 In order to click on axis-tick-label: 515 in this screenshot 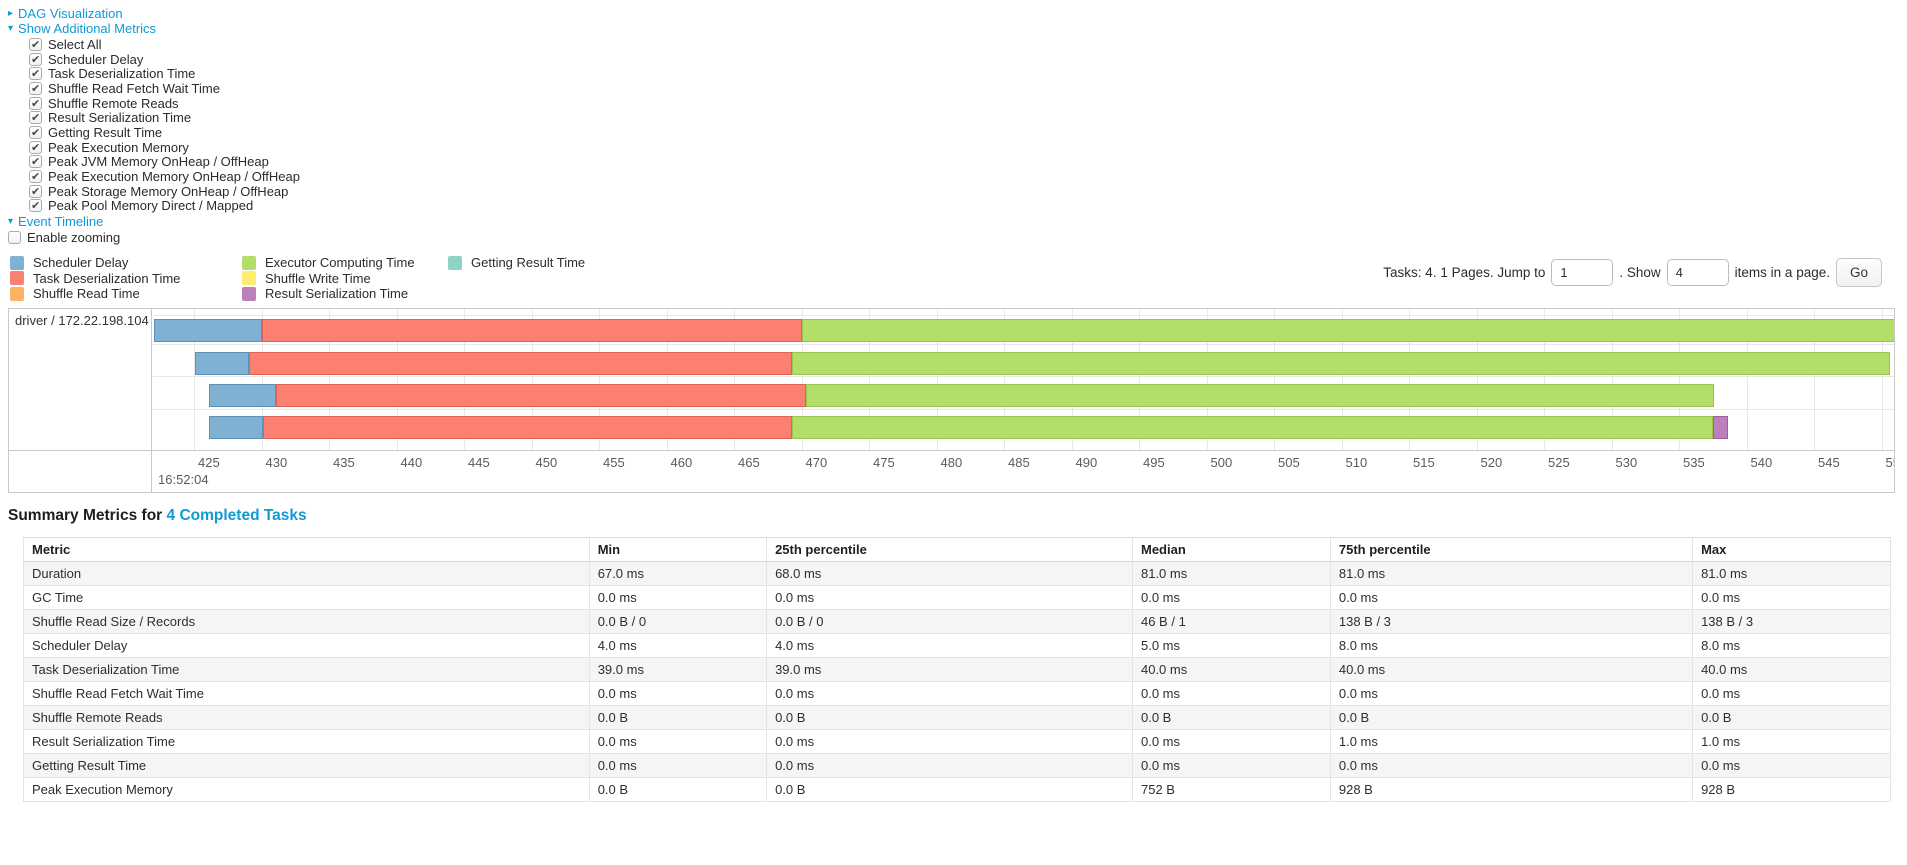, I will do `click(1424, 463)`.